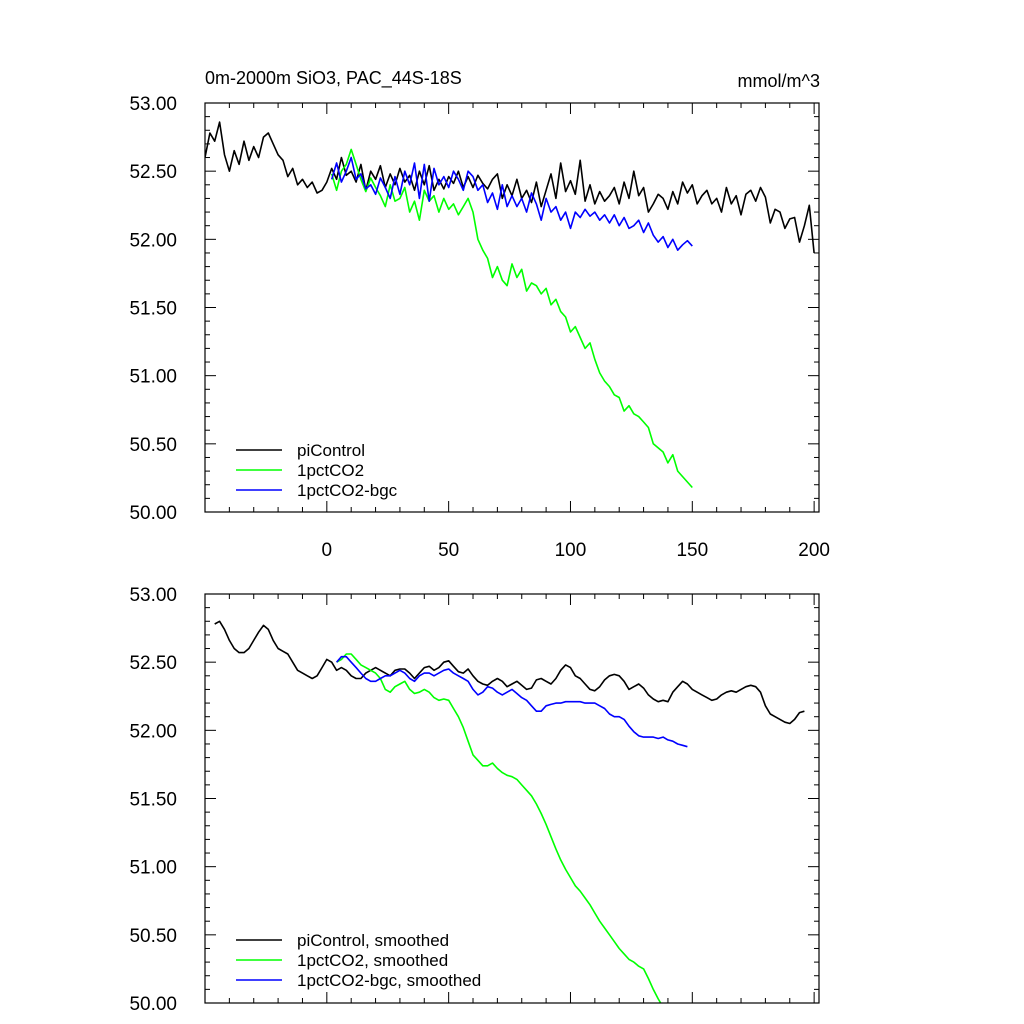 This screenshot has height=1024, width=1024. What do you see at coordinates (327, 550) in the screenshot?
I see `x-tick-label: 0` at bounding box center [327, 550].